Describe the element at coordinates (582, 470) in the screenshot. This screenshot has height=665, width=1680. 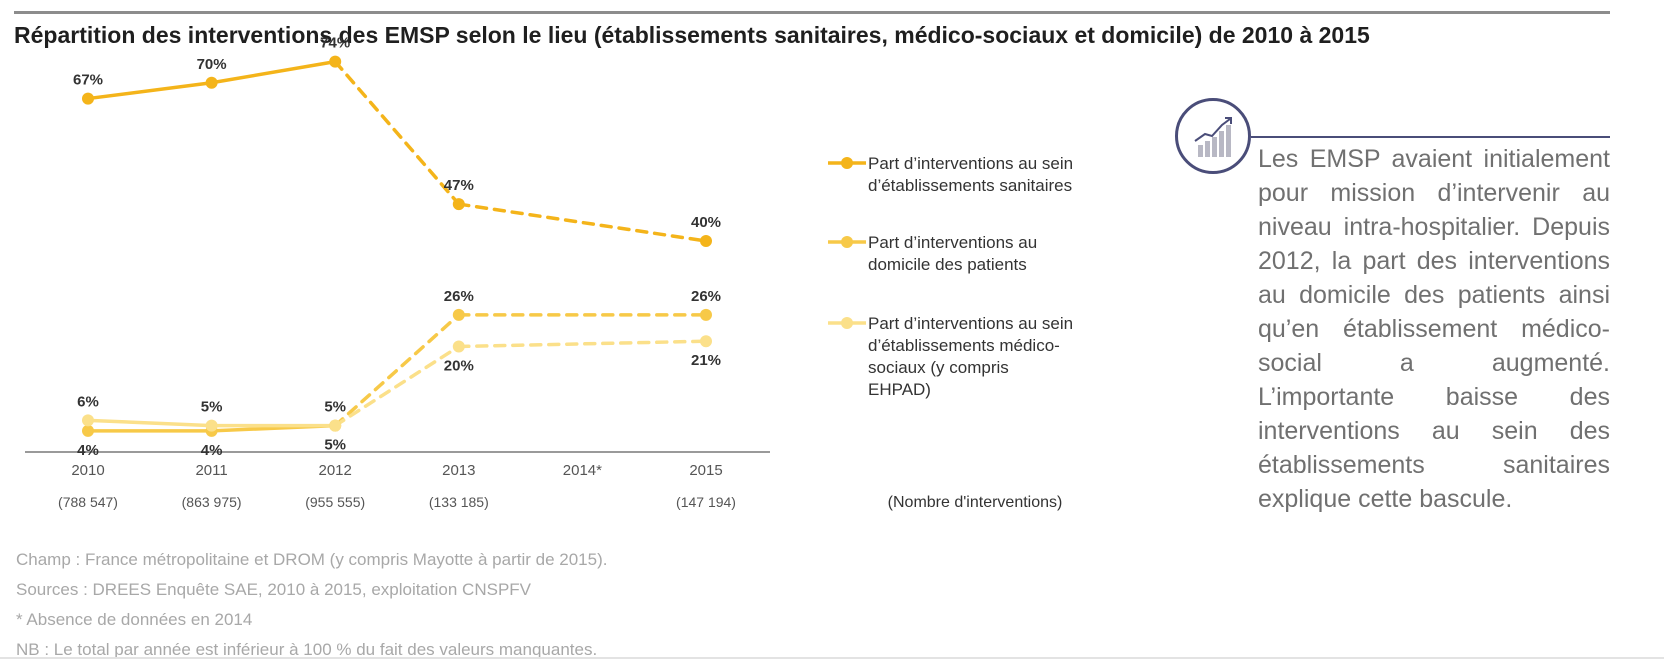
I see `x-tick-label: 2014*` at that location.